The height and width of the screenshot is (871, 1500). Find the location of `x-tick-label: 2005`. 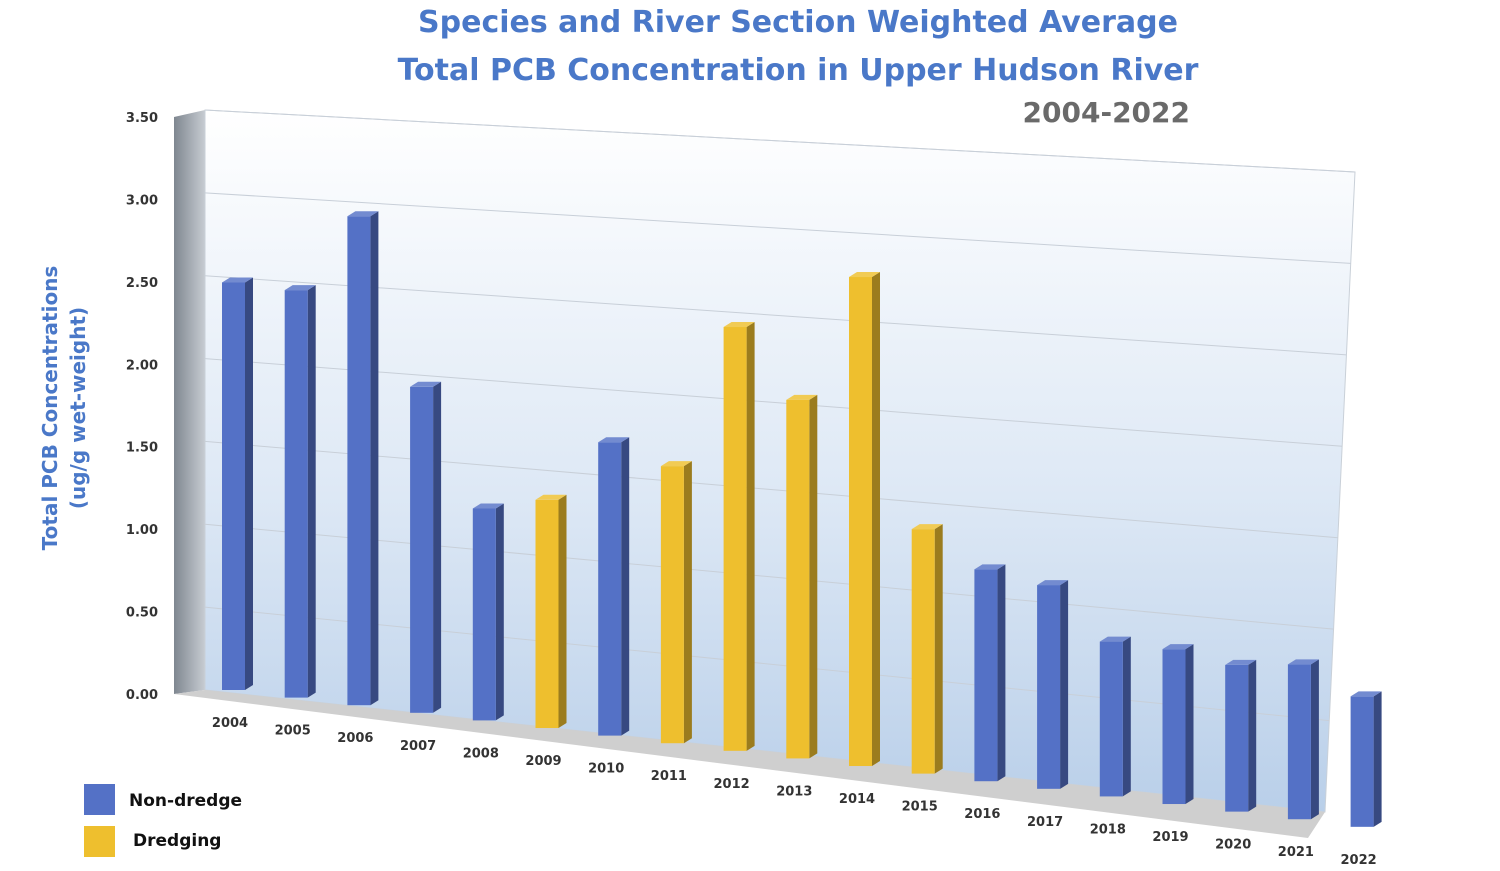

x-tick-label: 2005 is located at coordinates (293, 731).